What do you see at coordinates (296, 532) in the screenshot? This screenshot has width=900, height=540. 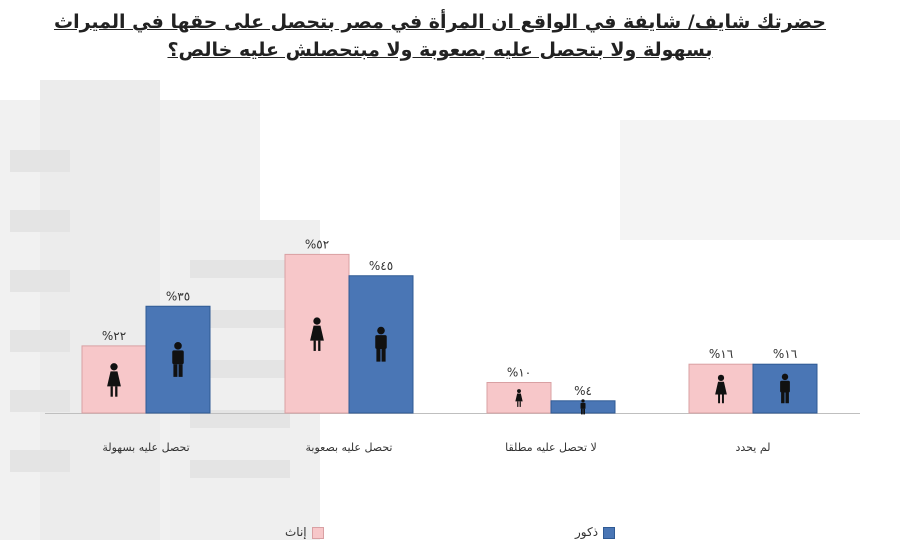 I see `legend-label-female: إناث` at bounding box center [296, 532].